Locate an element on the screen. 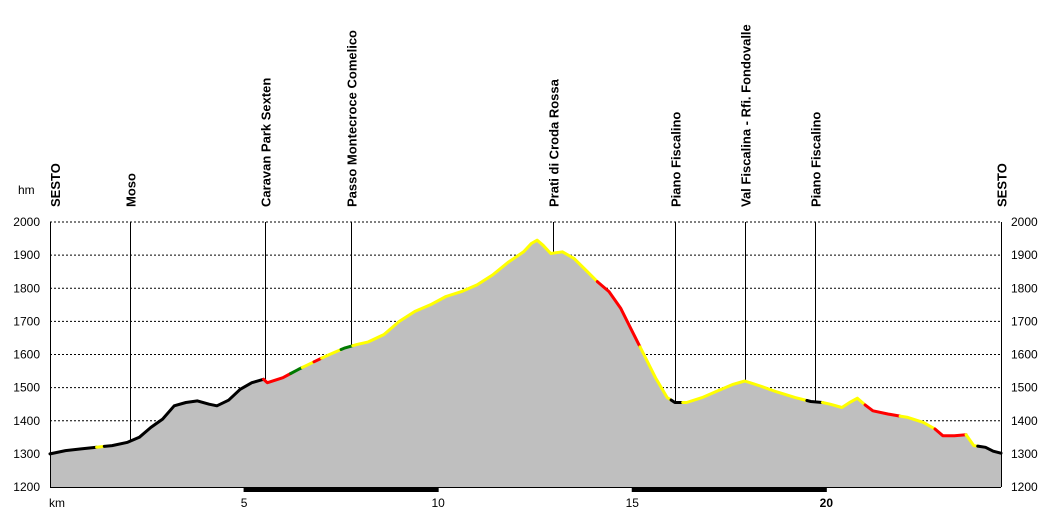 The image size is (1050, 513). x-tick-label: 20 is located at coordinates (827, 503).